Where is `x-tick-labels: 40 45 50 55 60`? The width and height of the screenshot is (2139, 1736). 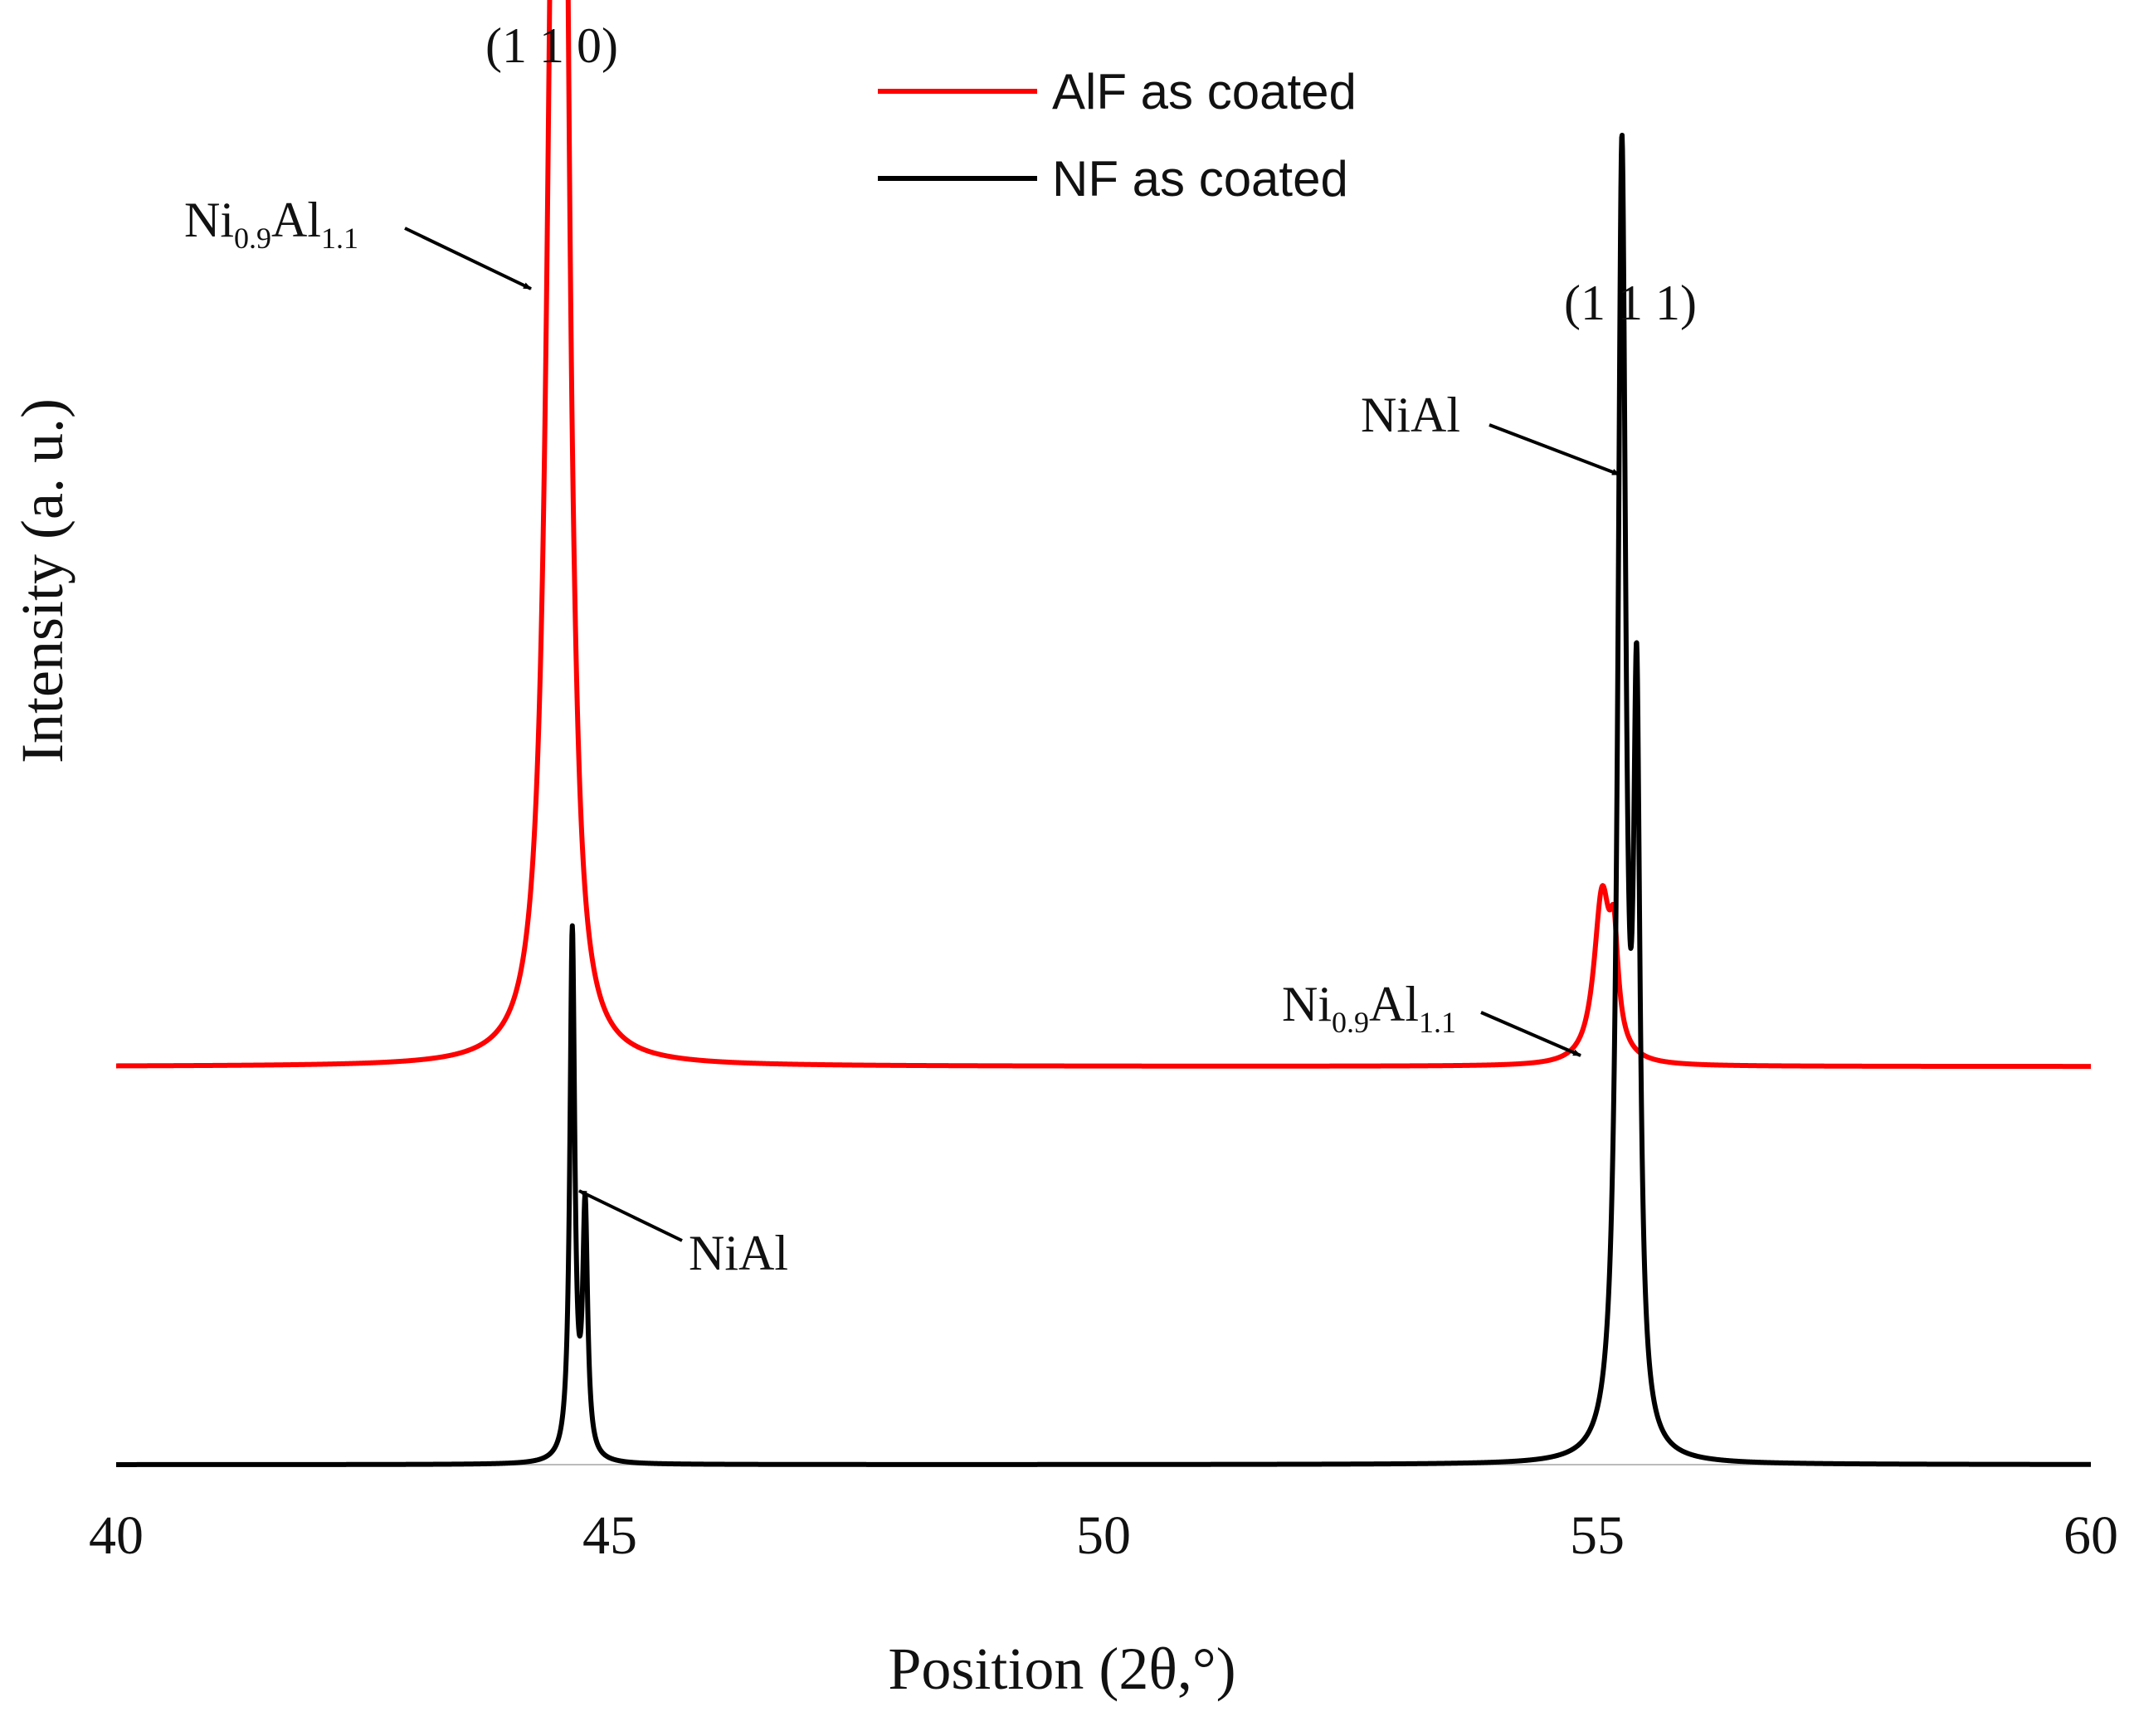
x-tick-labels: 40 45 50 55 60 is located at coordinates (1103, 1535).